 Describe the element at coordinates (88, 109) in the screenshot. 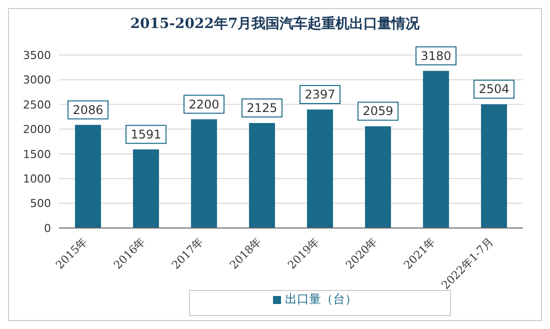

I see `data-label: 2086` at that location.